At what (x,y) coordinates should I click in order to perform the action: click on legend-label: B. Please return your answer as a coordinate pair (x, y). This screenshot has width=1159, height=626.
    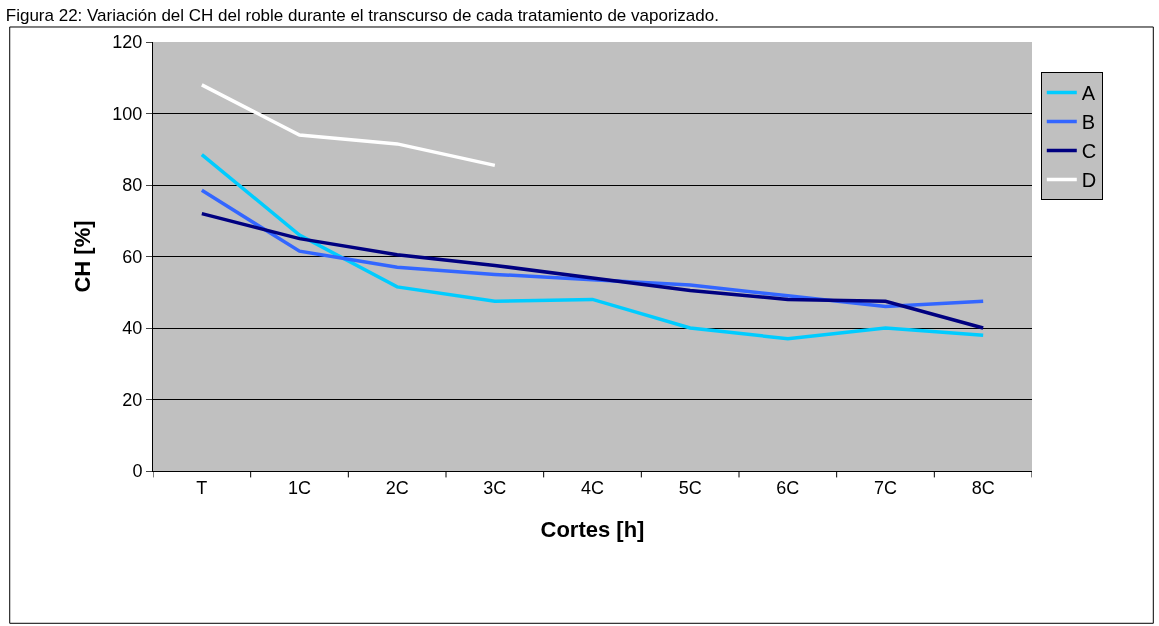
    Looking at the image, I should click on (1088, 122).